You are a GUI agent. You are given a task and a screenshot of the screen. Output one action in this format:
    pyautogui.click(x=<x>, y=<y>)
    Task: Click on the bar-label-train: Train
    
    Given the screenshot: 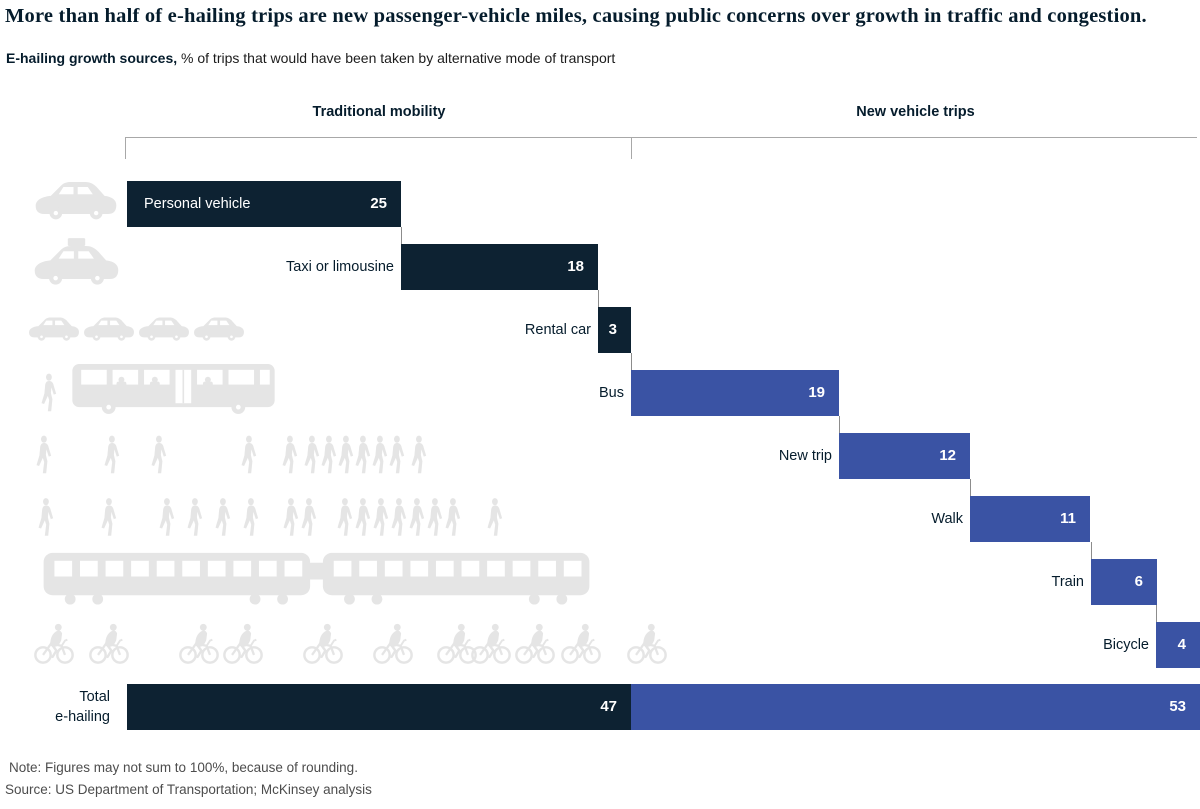 What is the action you would take?
    pyautogui.click(x=1068, y=582)
    